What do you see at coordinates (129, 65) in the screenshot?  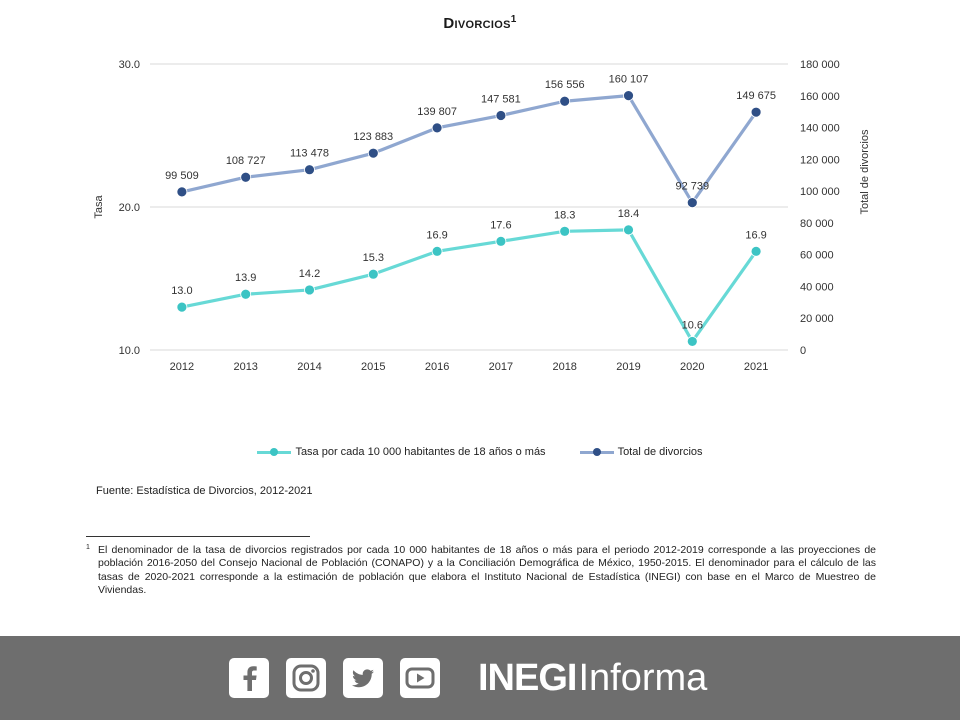 I see `y-tick-left: 30.0` at bounding box center [129, 65].